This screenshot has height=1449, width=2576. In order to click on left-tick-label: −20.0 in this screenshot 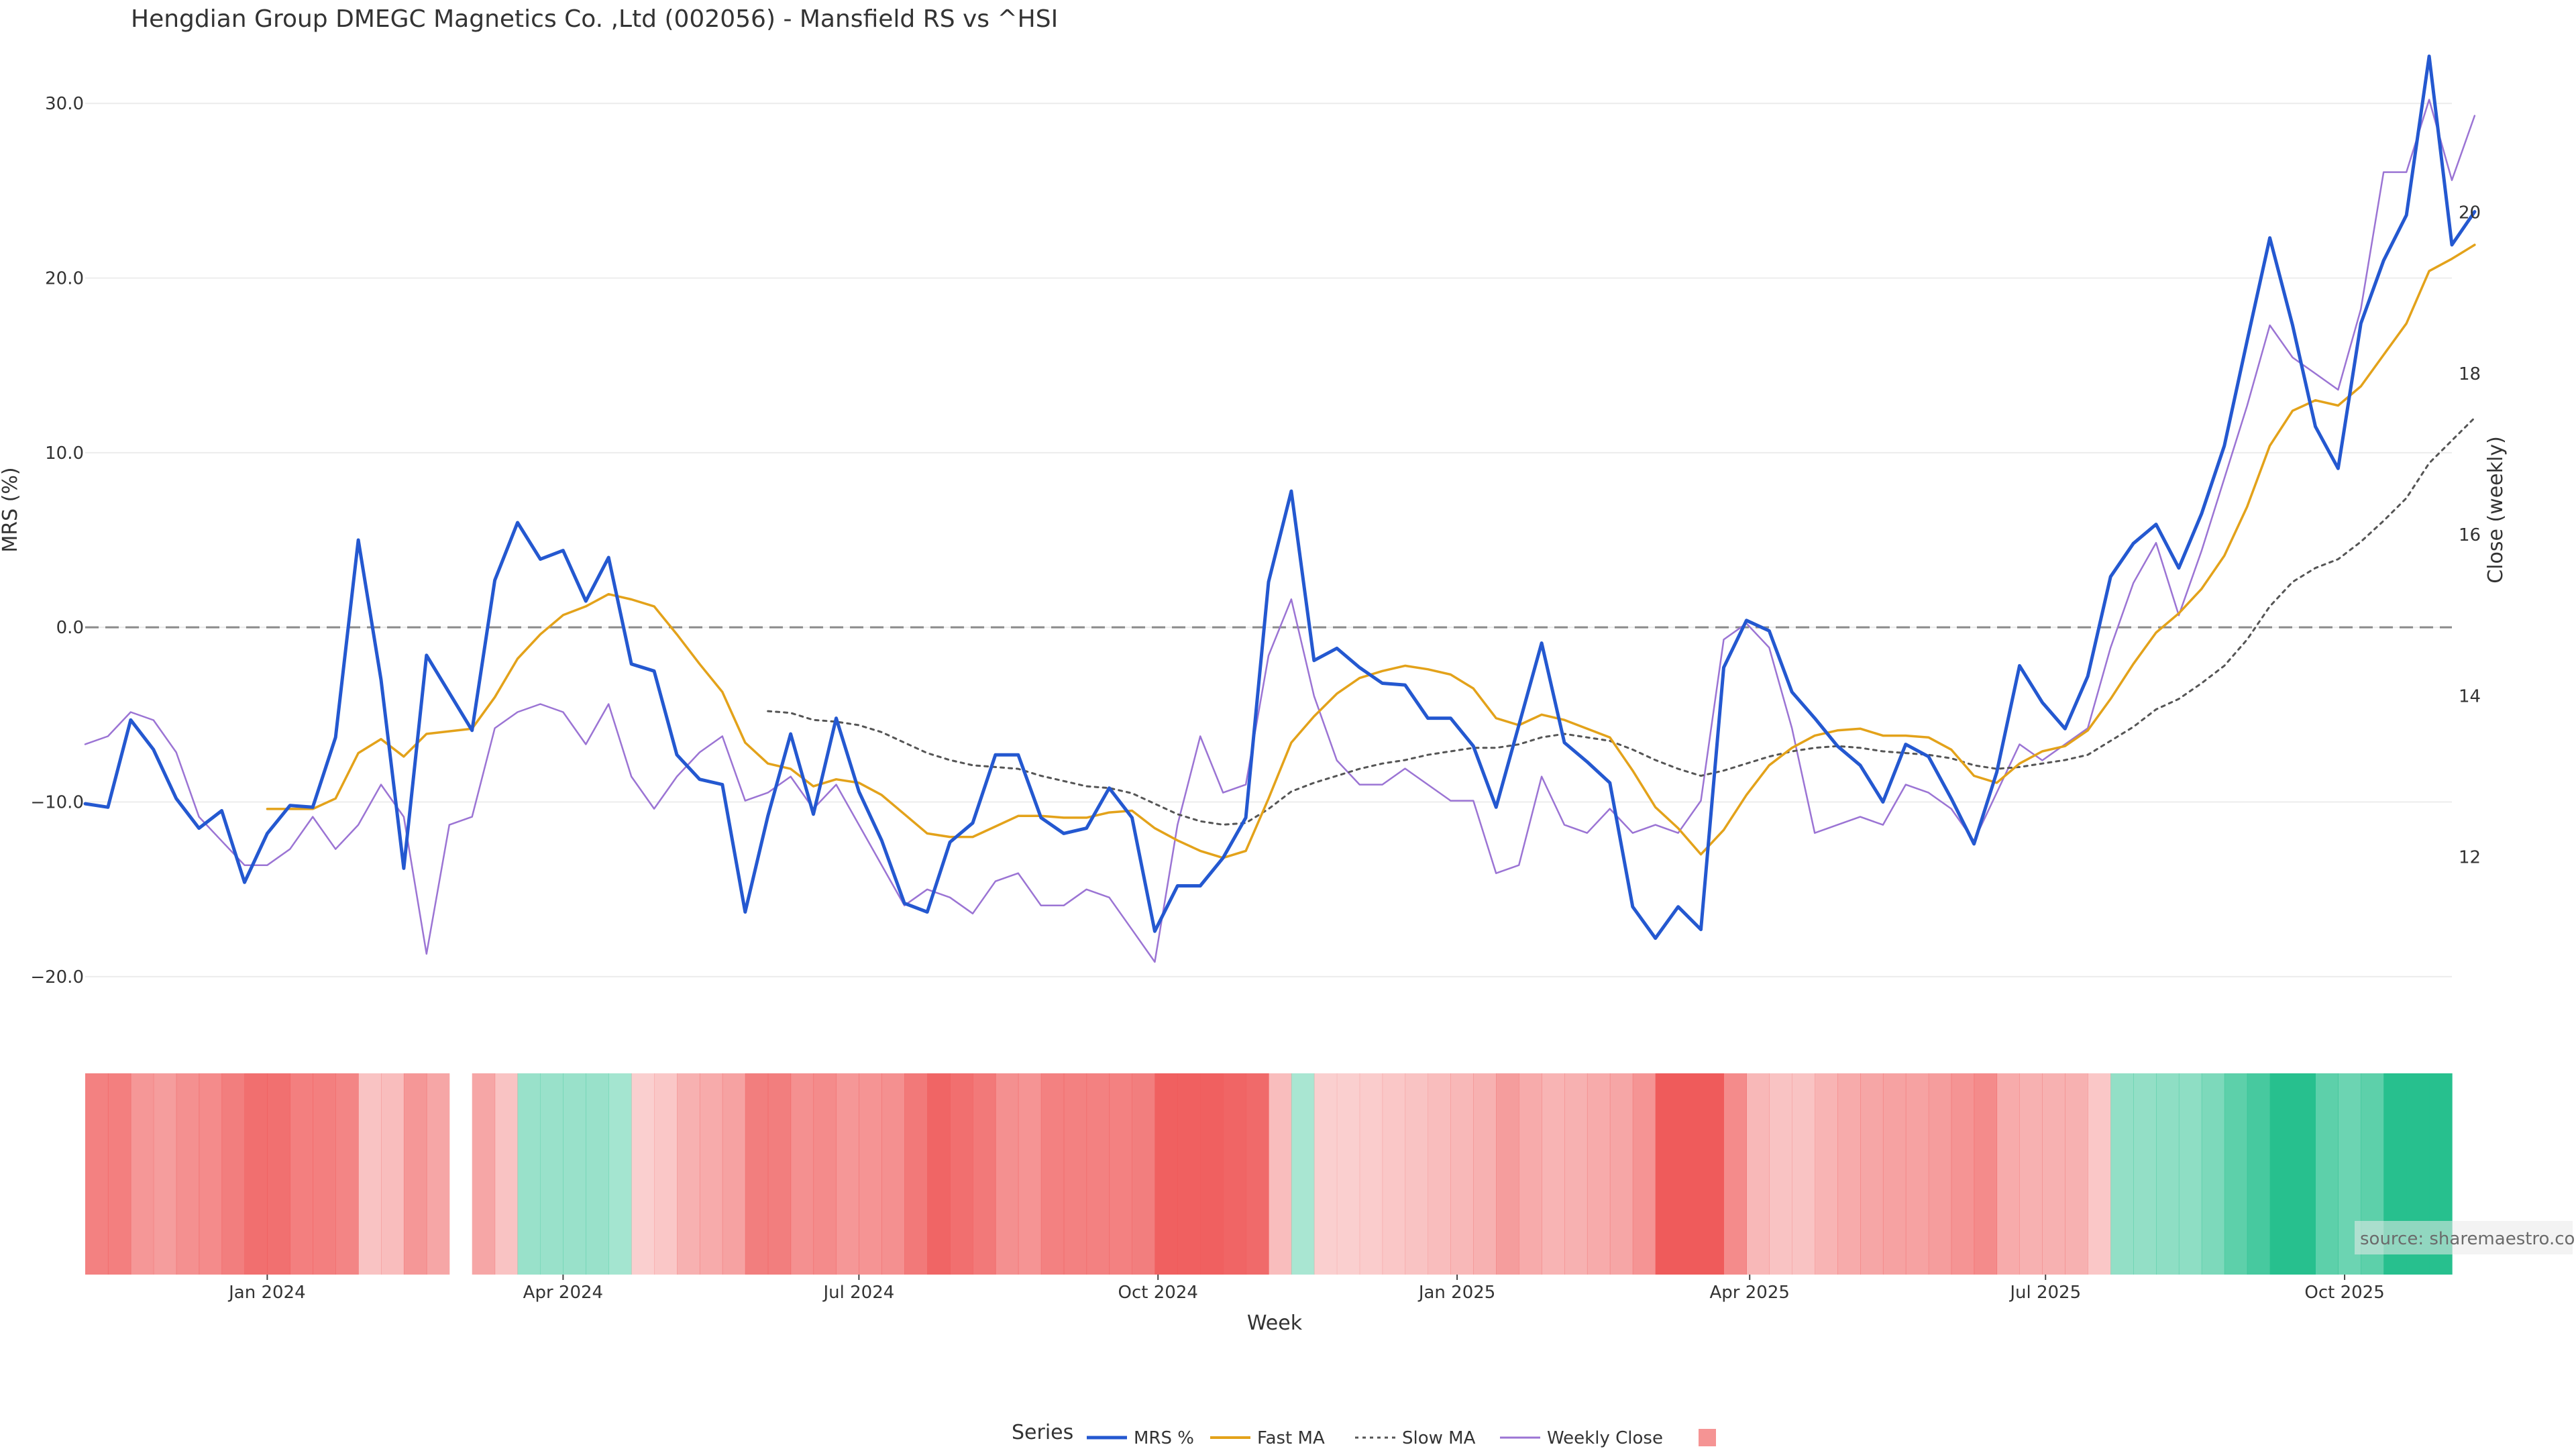, I will do `click(57, 977)`.